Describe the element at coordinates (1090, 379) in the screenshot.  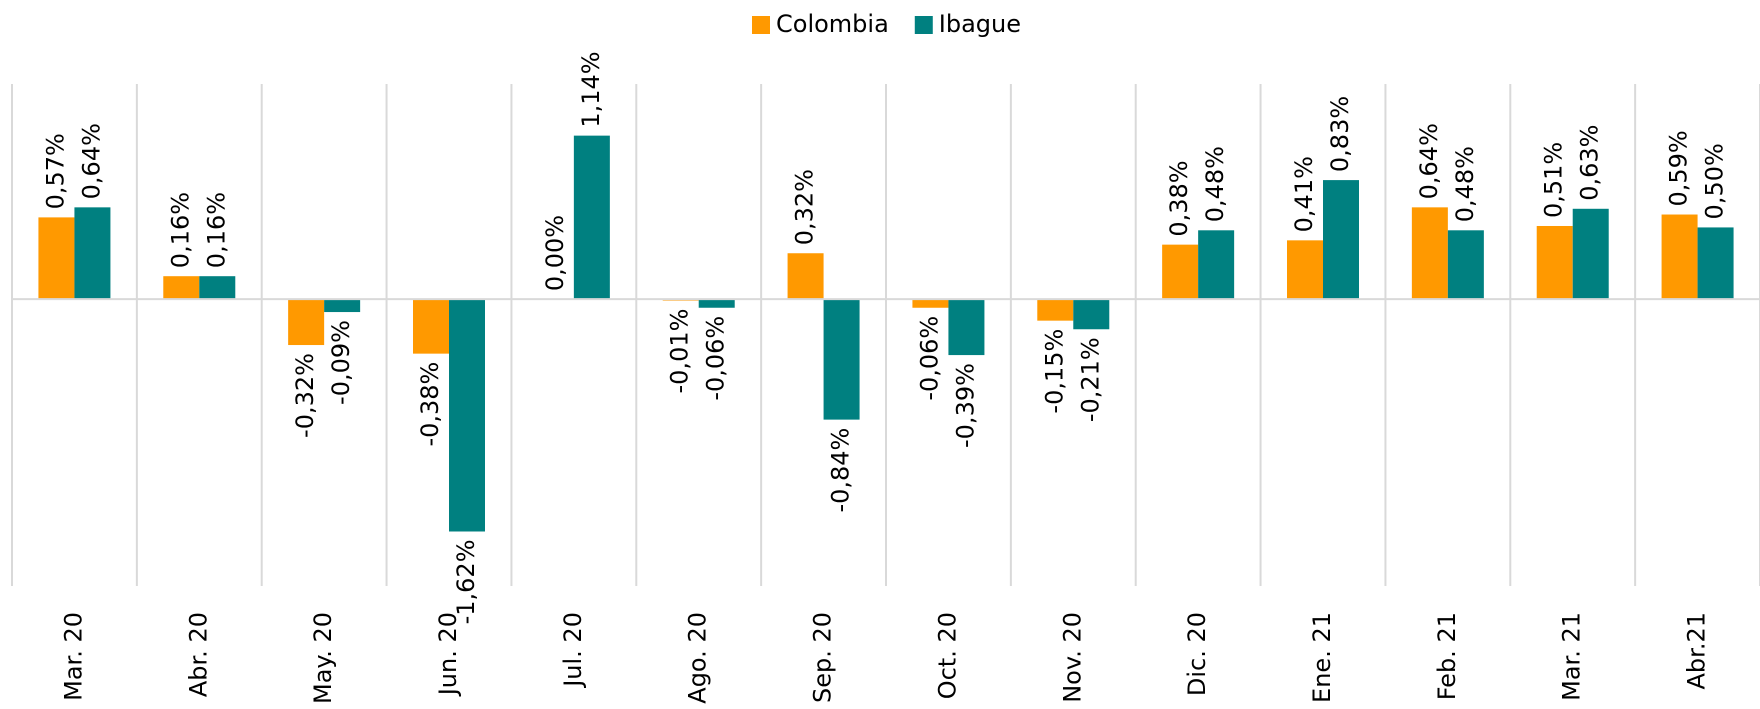
I see `data-label: -0,21%` at that location.